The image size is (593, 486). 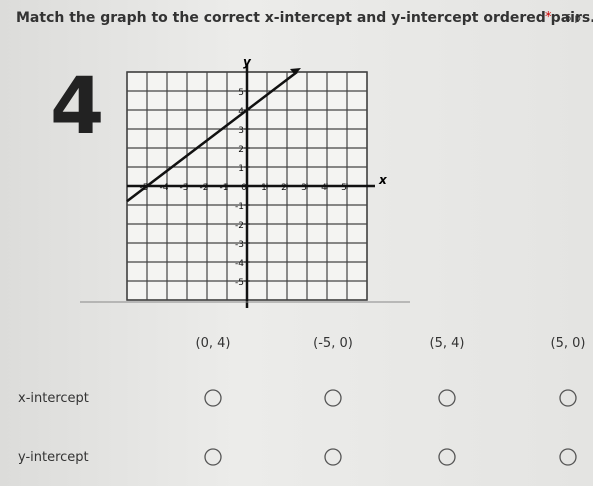 What do you see at coordinates (241, 131) in the screenshot?
I see `y-tick-label: 3` at bounding box center [241, 131].